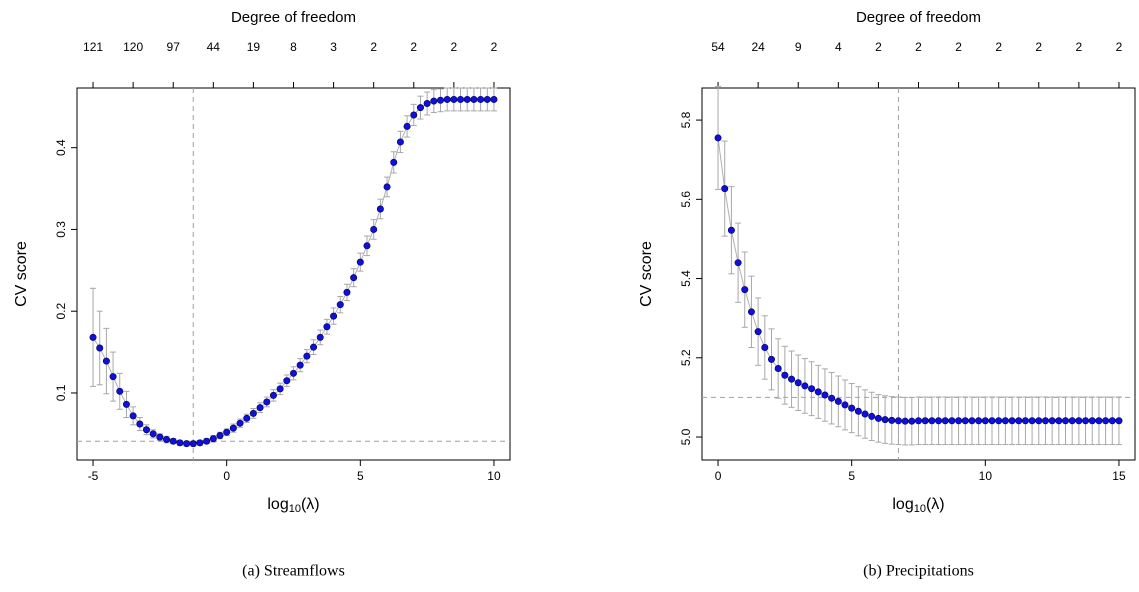 The height and width of the screenshot is (592, 1139). I want to click on top-tick-label: 54, so click(718, 47).